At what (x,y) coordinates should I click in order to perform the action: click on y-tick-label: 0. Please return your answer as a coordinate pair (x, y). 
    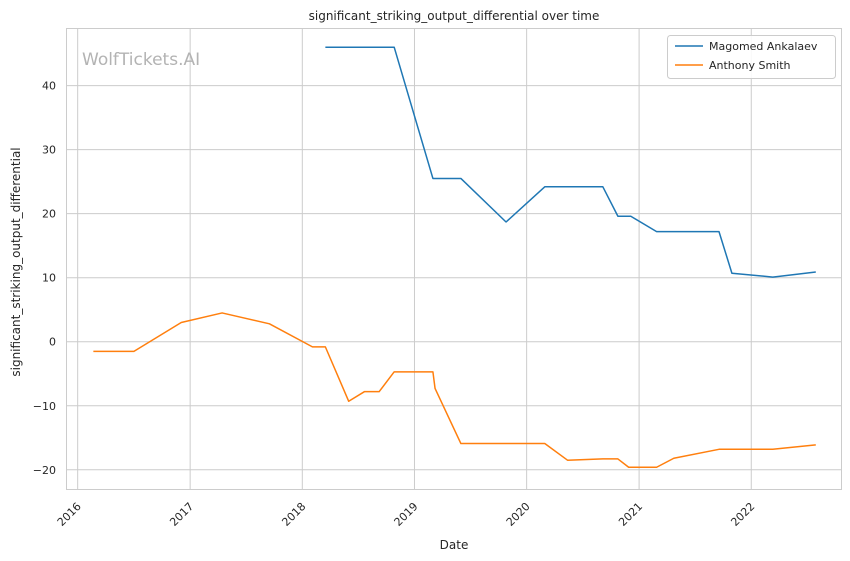
    Looking at the image, I should click on (52, 342).